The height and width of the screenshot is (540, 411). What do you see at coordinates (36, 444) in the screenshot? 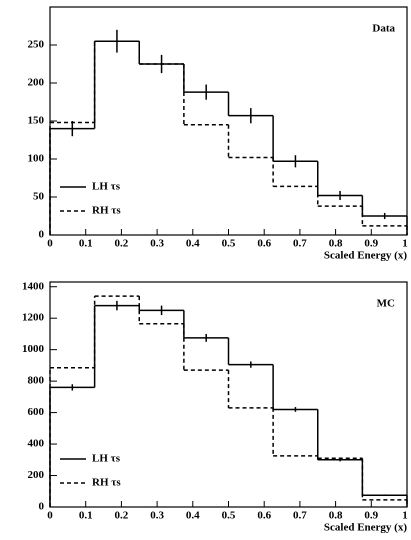
I see `y-tick-label: 400` at bounding box center [36, 444].